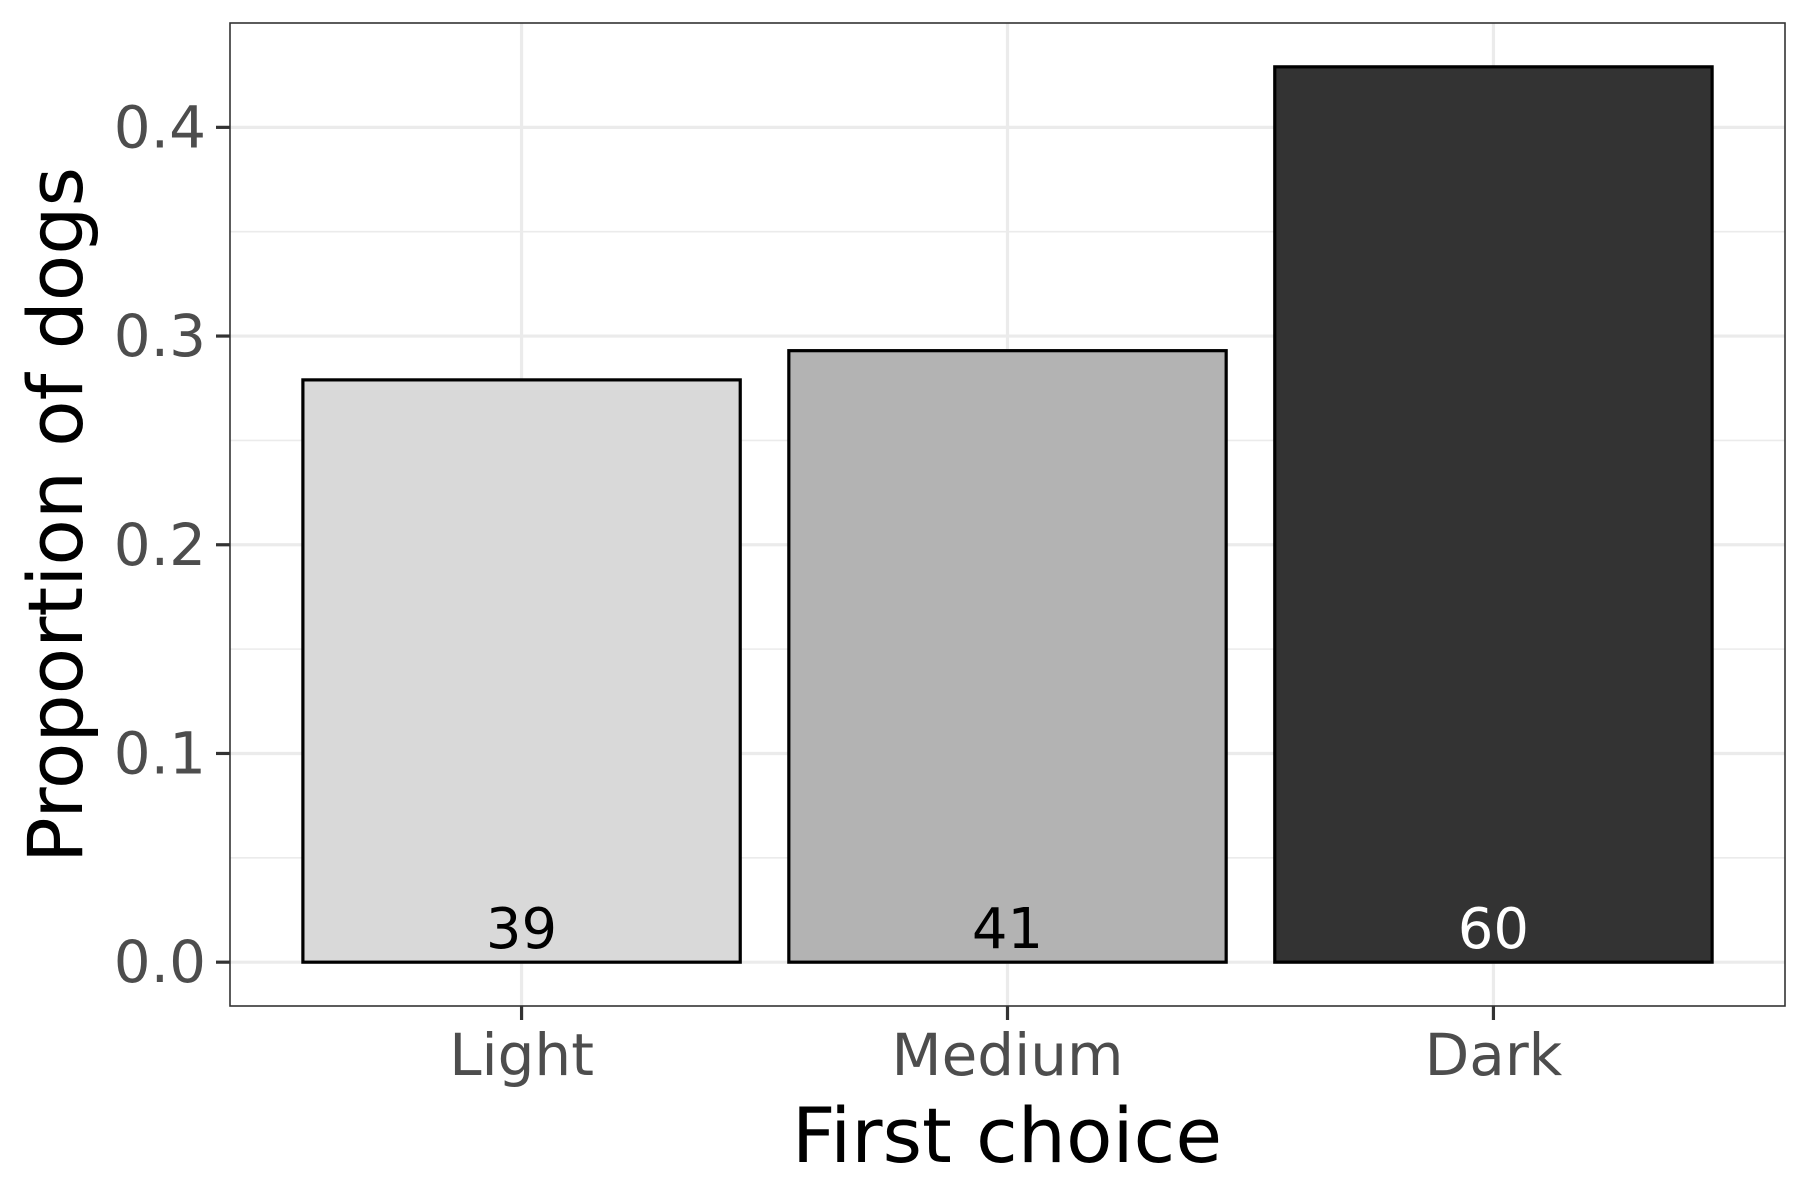 This screenshot has height=1204, width=1800. I want to click on x-axis: Light Medium Dark, so click(1006, 1047).